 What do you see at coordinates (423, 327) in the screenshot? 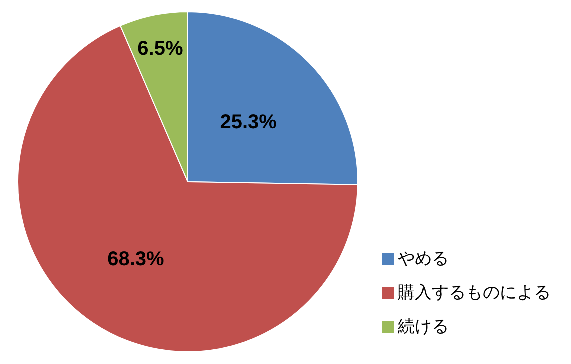
I see `legend-label: 続ける` at bounding box center [423, 327].